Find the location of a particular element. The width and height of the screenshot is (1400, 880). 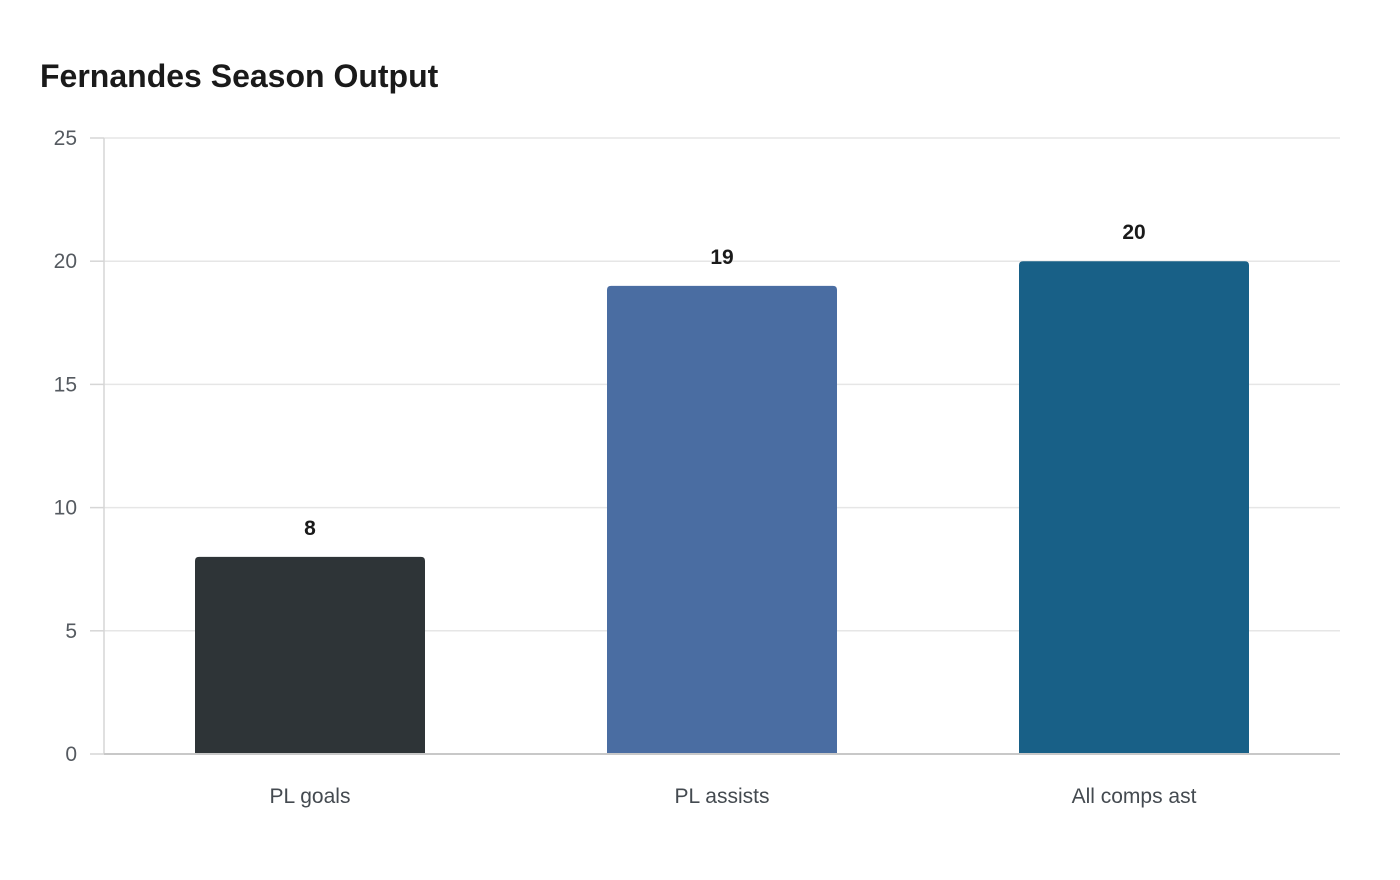

value-label: 8 is located at coordinates (310, 528).